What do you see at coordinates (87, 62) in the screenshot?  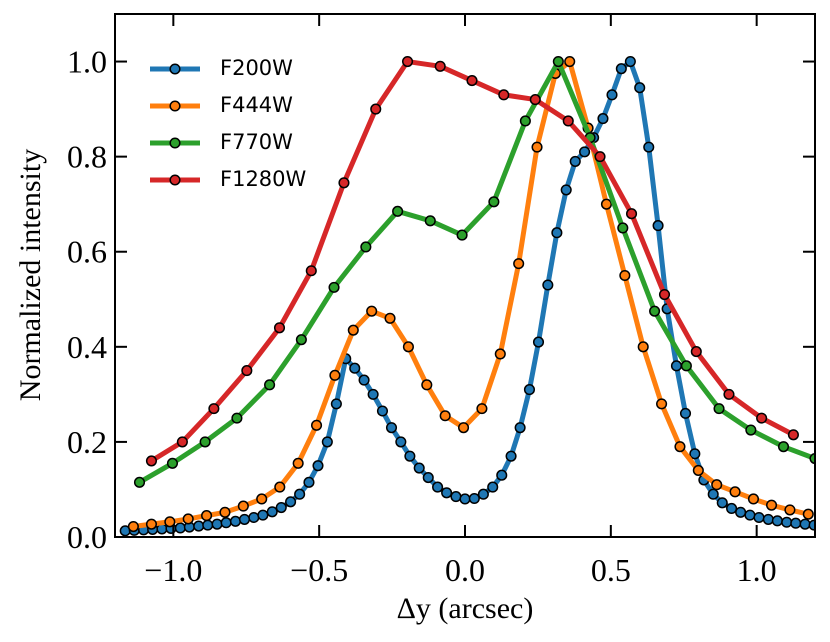 I see `y-tick-label: 1.0` at bounding box center [87, 62].